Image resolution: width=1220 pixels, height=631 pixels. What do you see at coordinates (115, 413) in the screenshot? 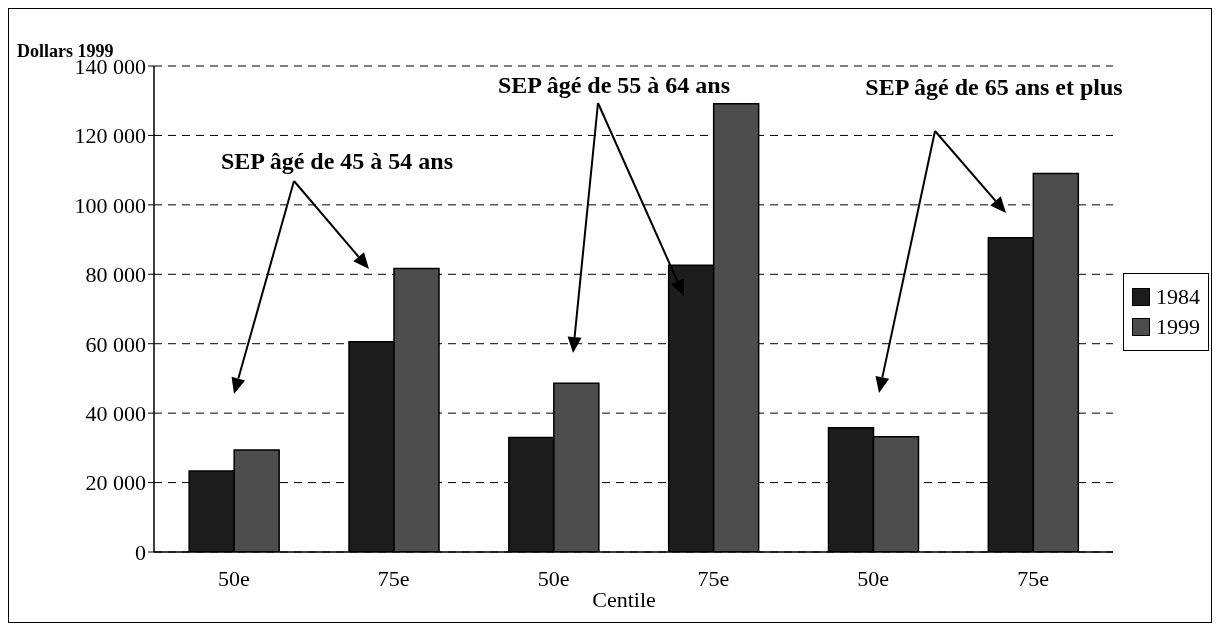
I see `y-tick-label: 40 000` at bounding box center [115, 413].